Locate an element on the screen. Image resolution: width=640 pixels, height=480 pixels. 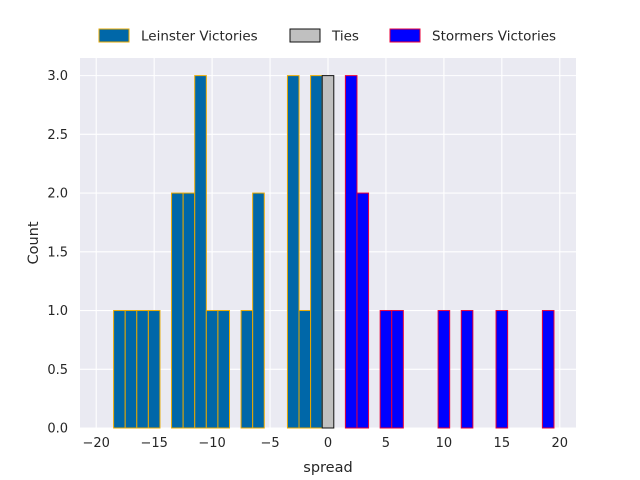
y-tick-label: 2.0 is located at coordinates (57, 194).